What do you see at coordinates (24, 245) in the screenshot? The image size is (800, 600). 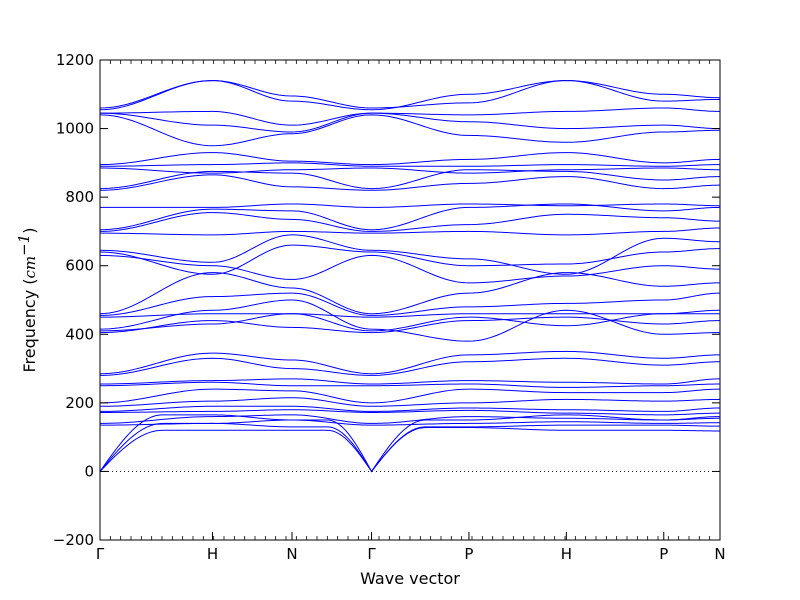 I see `y-axis-unit-exponent: −1` at bounding box center [24, 245].